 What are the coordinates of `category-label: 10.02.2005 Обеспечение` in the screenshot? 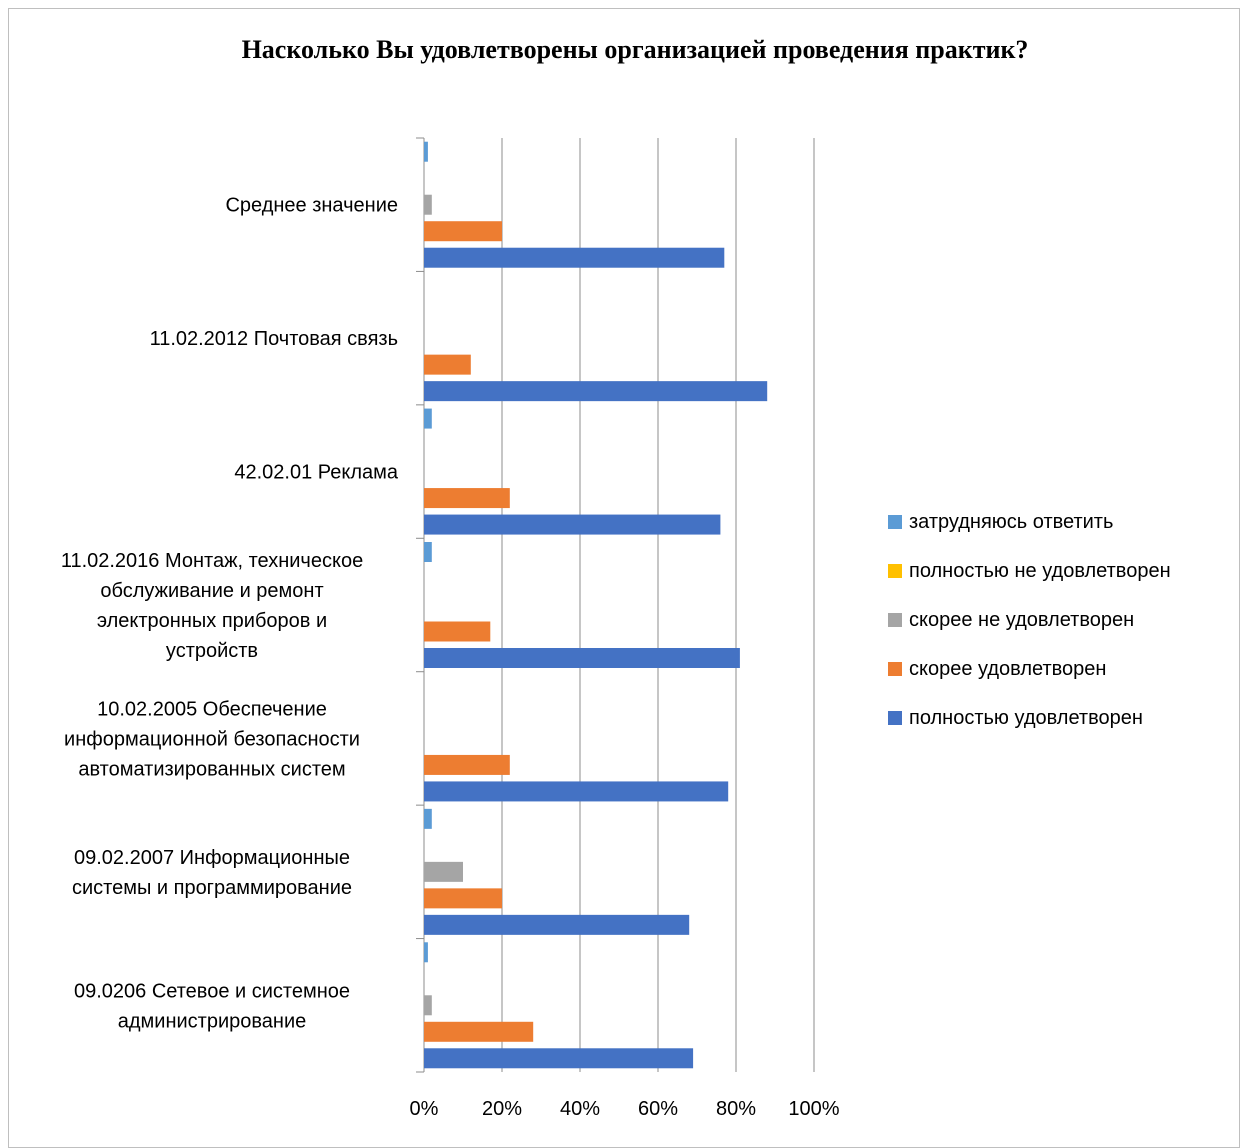 It's located at (212, 709).